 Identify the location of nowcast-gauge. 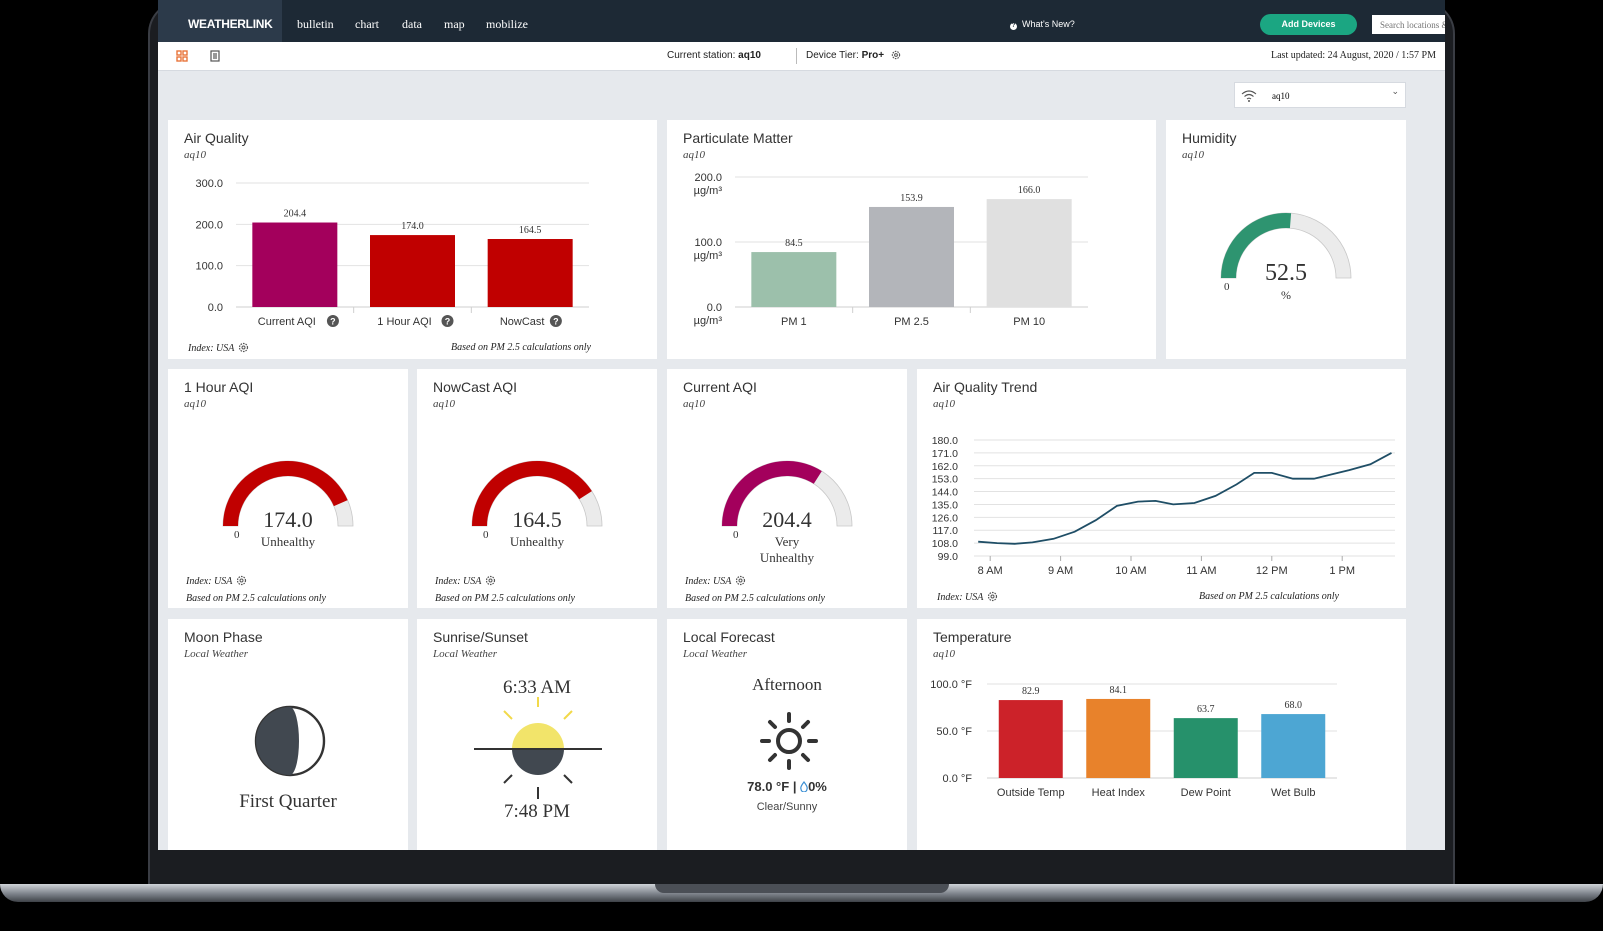
(537, 493).